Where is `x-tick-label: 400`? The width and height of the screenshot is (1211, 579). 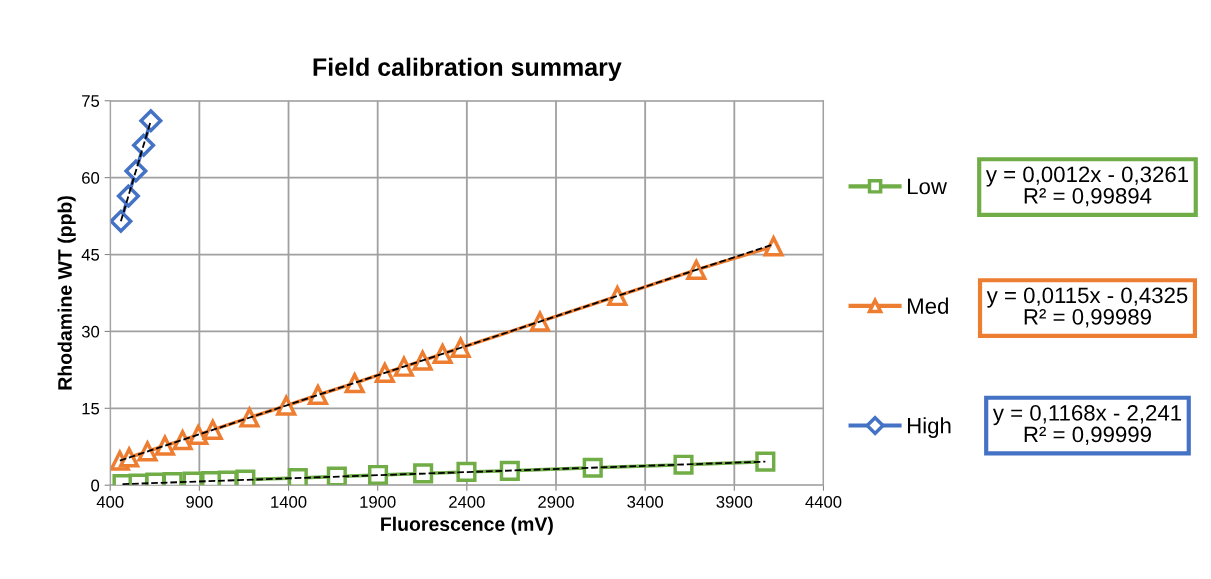 x-tick-label: 400 is located at coordinates (110, 502).